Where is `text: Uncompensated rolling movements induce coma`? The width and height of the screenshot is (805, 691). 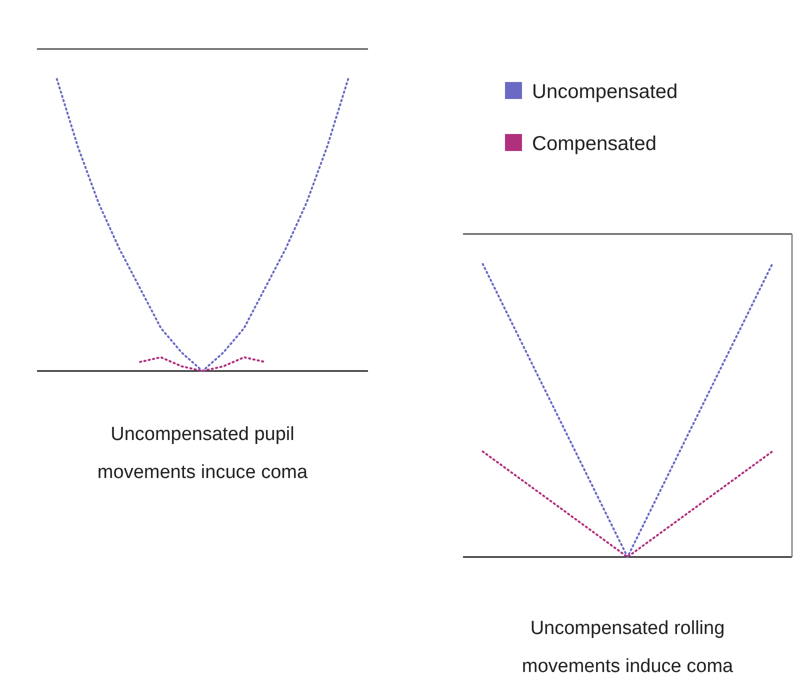
text: Uncompensated rolling movements induce coma is located at coordinates (628, 647).